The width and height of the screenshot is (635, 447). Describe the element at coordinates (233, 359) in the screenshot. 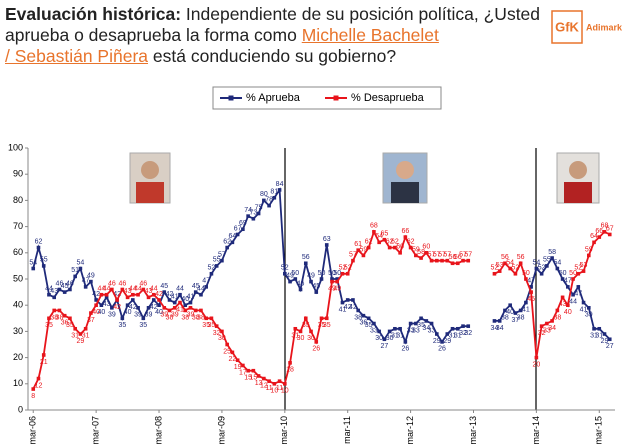

I see `value-label: 22` at that location.